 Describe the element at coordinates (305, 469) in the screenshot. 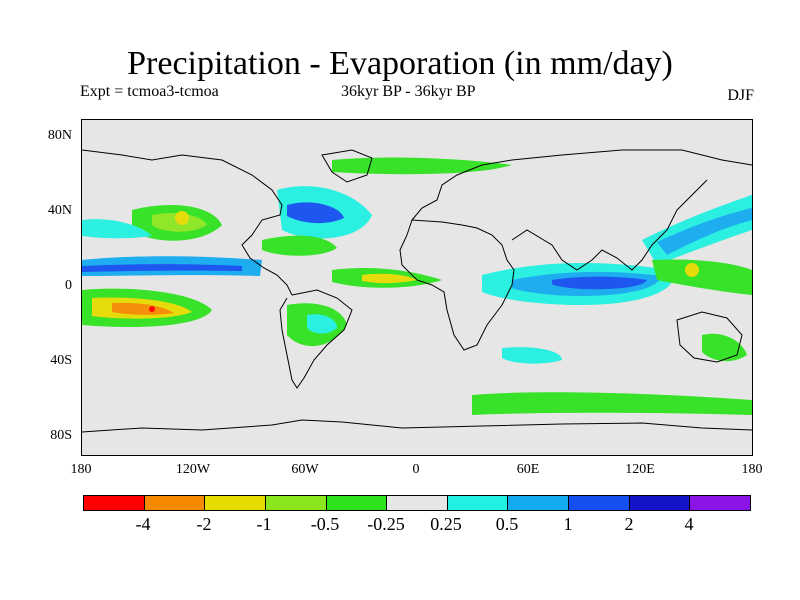

I see `lon-label-60w: 60W` at that location.